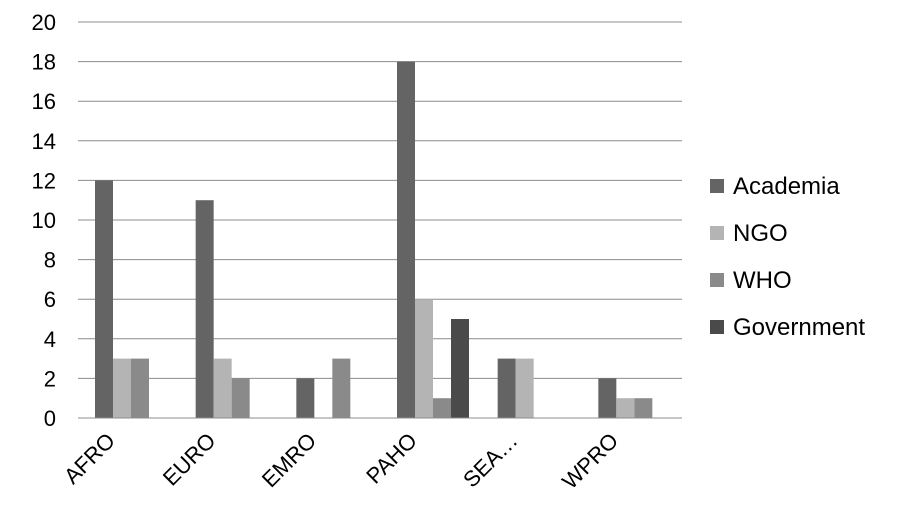  What do you see at coordinates (44, 22) in the screenshot?
I see `y-tick-label: 20` at bounding box center [44, 22].